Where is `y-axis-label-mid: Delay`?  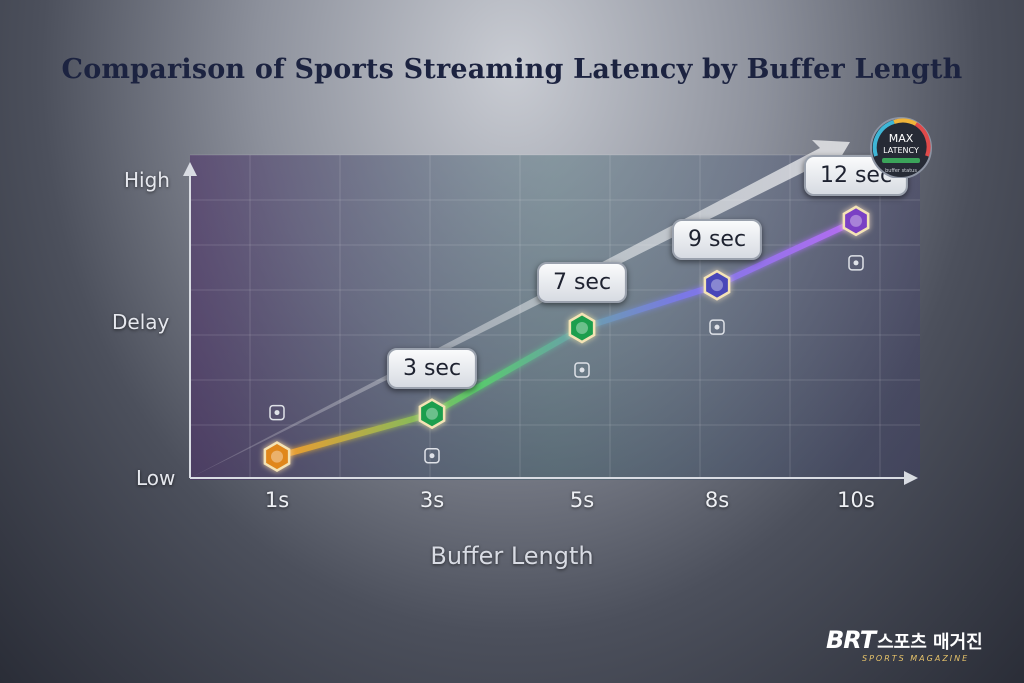
y-axis-label-mid: Delay is located at coordinates (141, 322).